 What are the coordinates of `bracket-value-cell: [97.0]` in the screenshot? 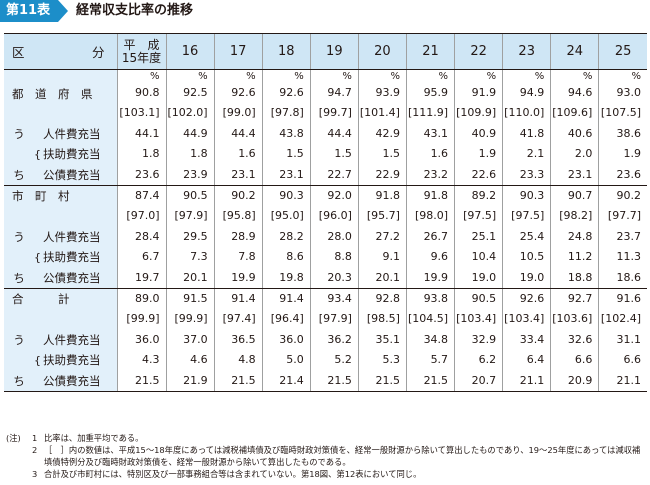 It's located at (141, 216).